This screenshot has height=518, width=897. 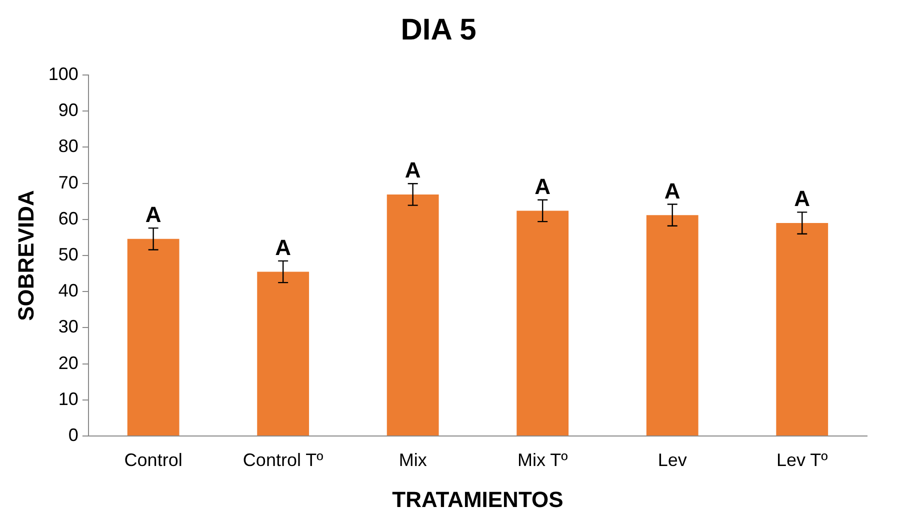 I want to click on y-tick-label: 90, so click(x=68, y=110).